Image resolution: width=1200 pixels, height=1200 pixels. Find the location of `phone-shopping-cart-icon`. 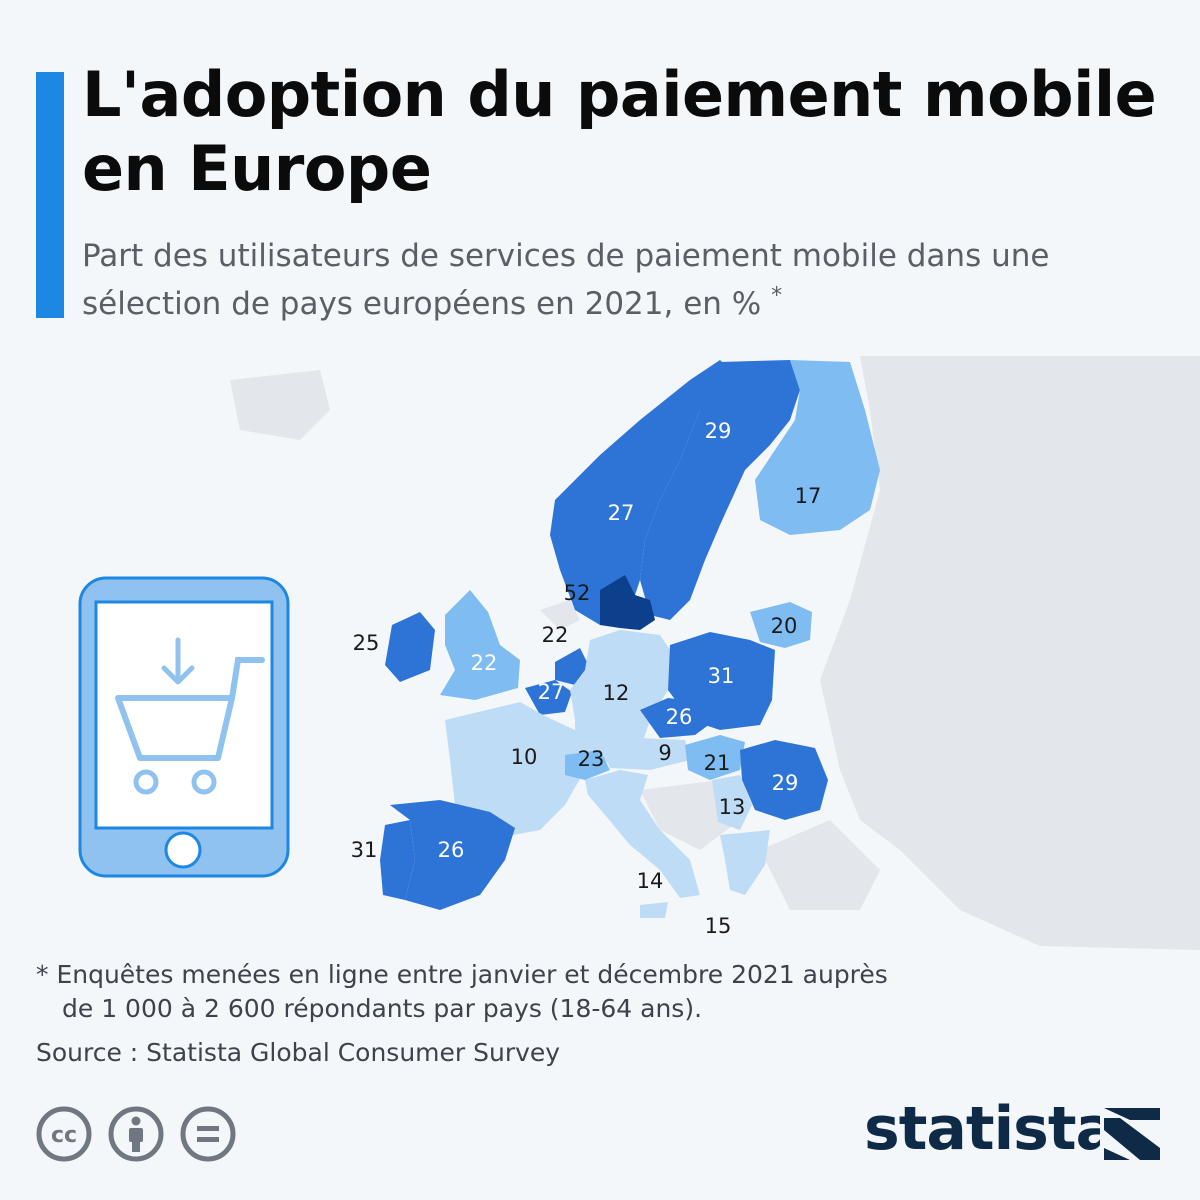

phone-shopping-cart-icon is located at coordinates (184, 727).